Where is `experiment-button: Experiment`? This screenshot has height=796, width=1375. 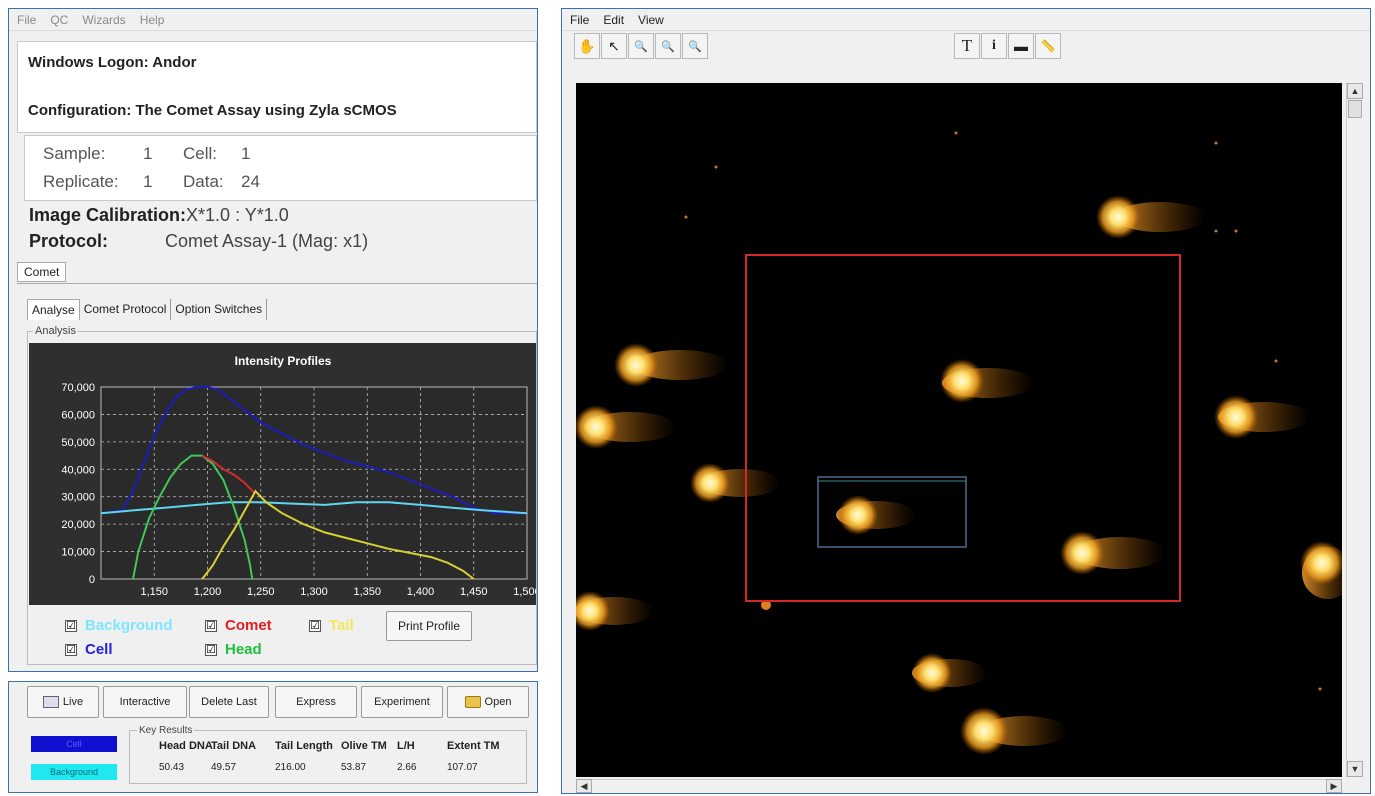
experiment-button: Experiment is located at coordinates (402, 702).